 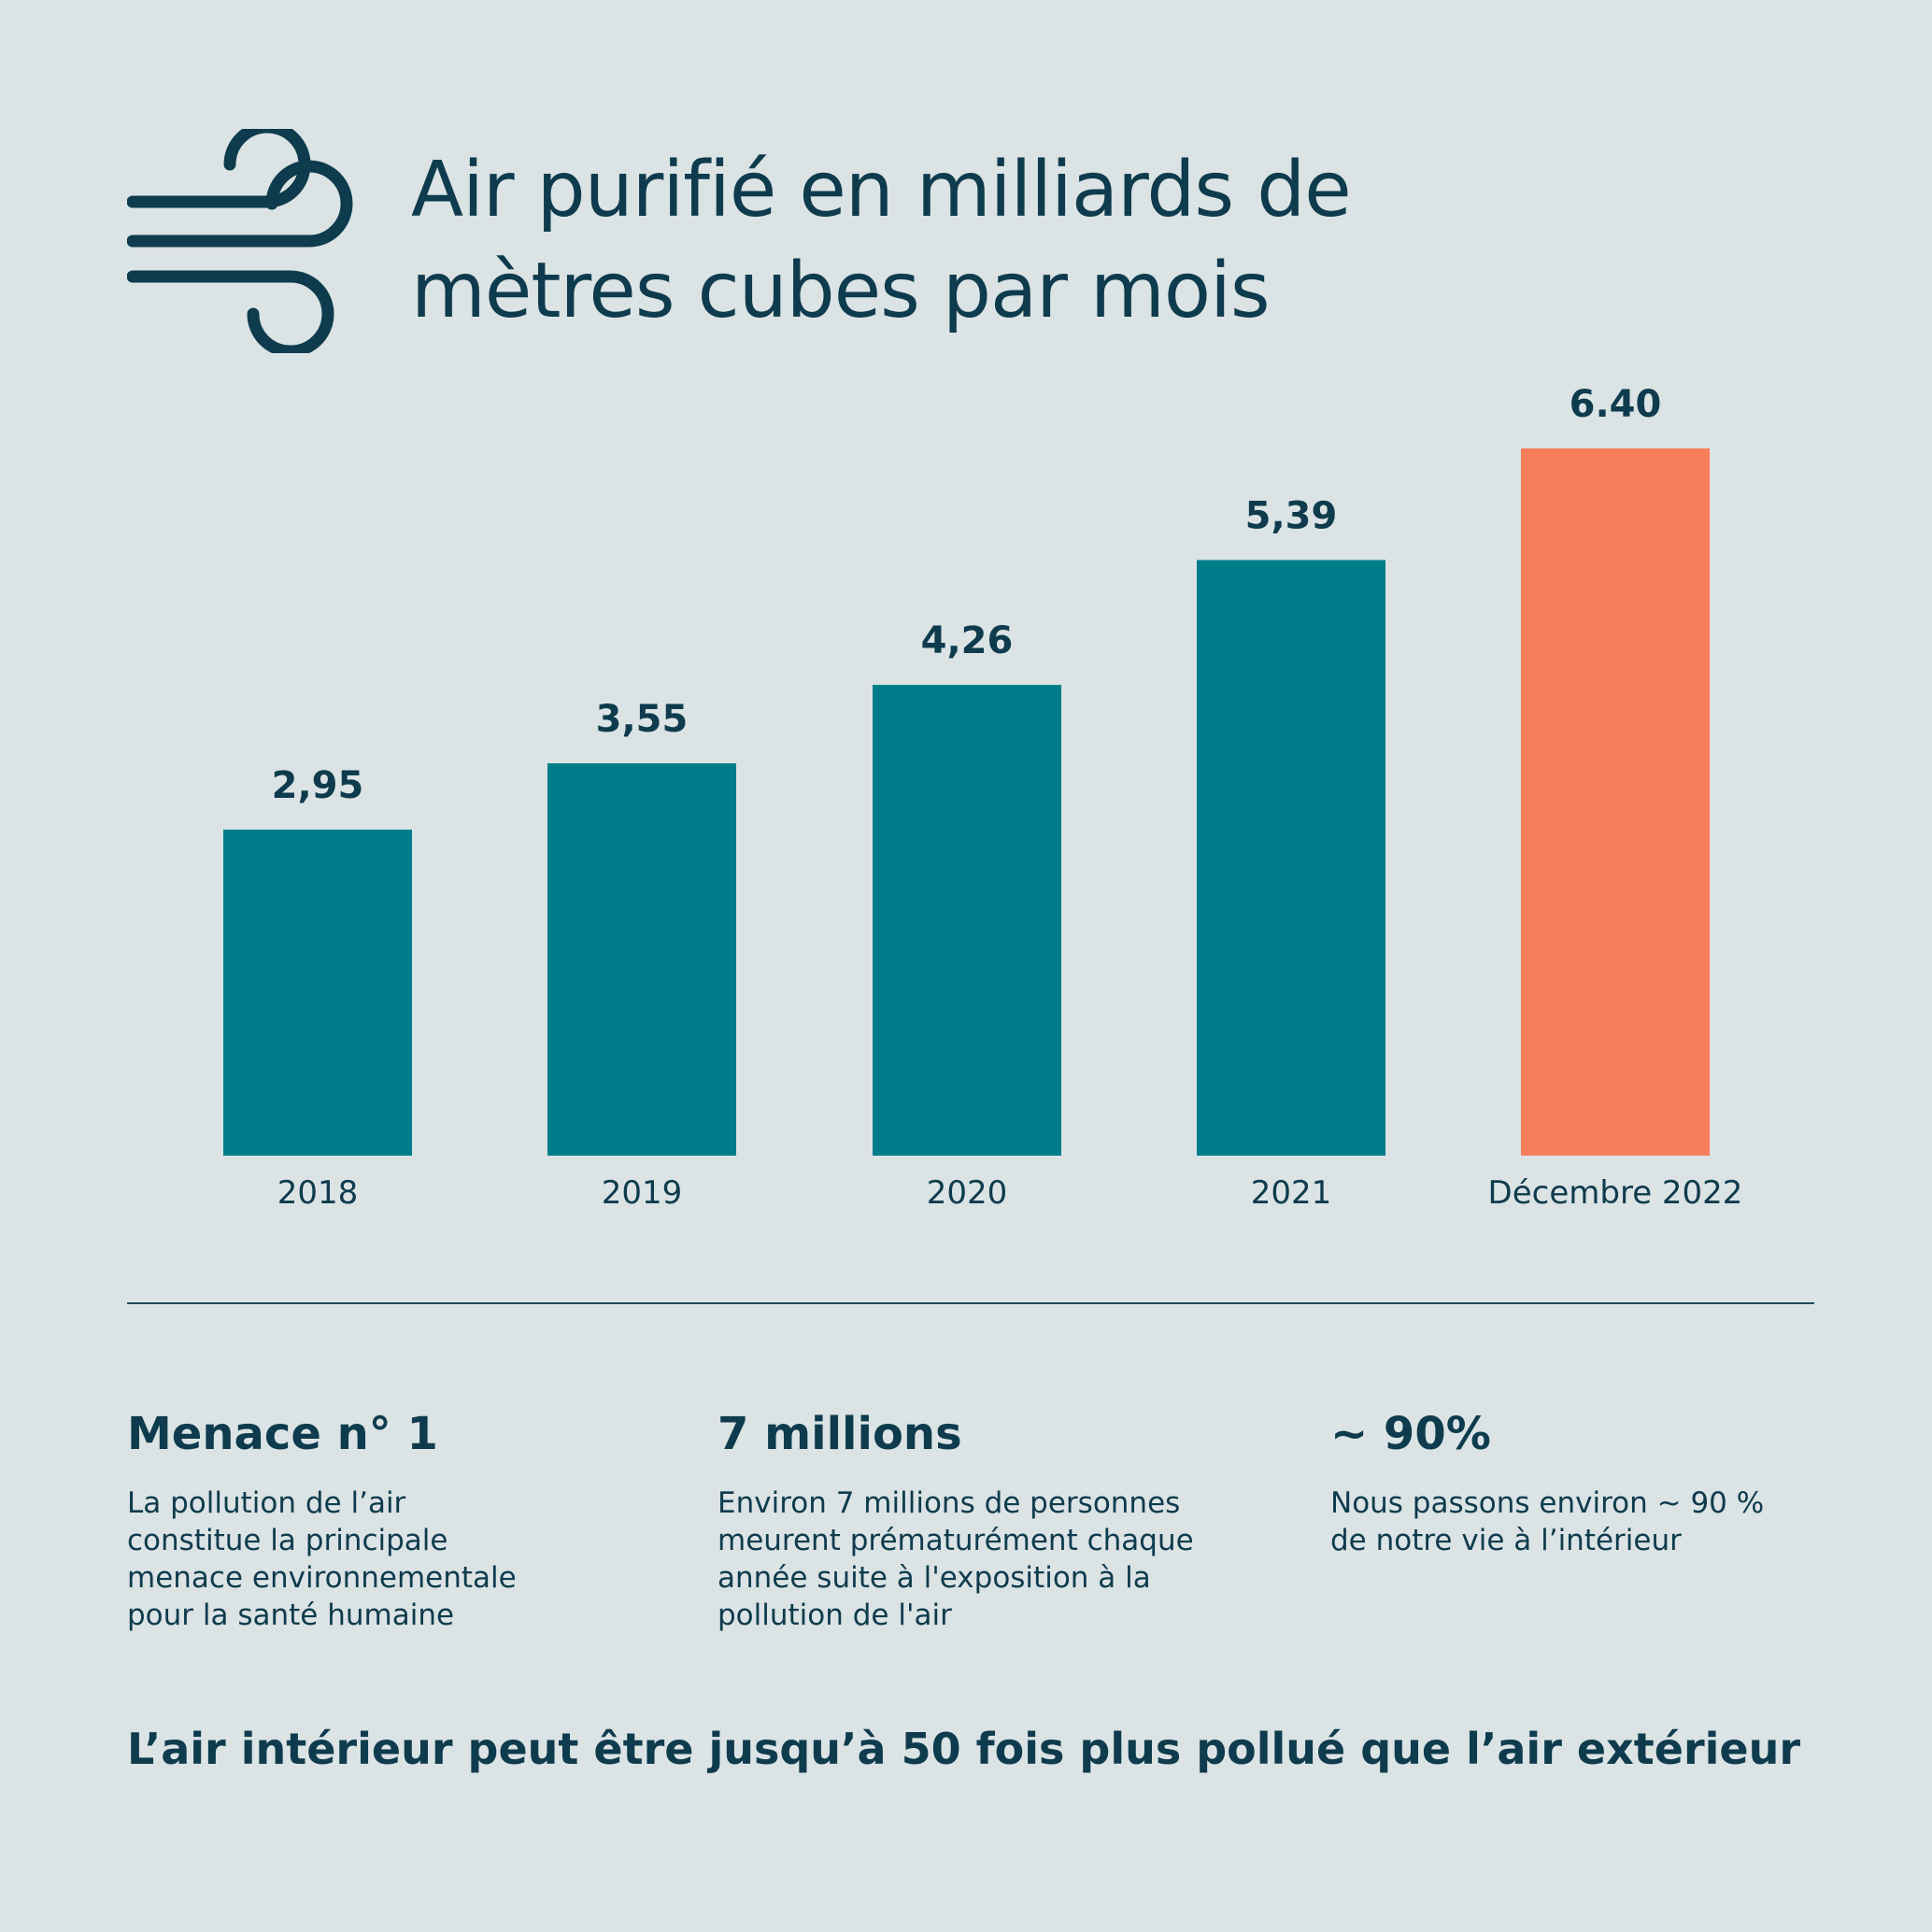 I want to click on category-label: 2020, so click(x=967, y=1193).